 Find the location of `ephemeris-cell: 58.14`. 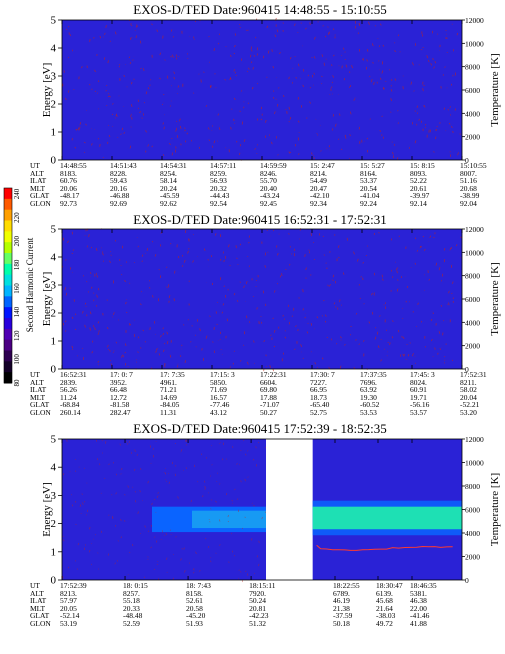

ephemeris-cell: 58.14 is located at coordinates (168, 181).